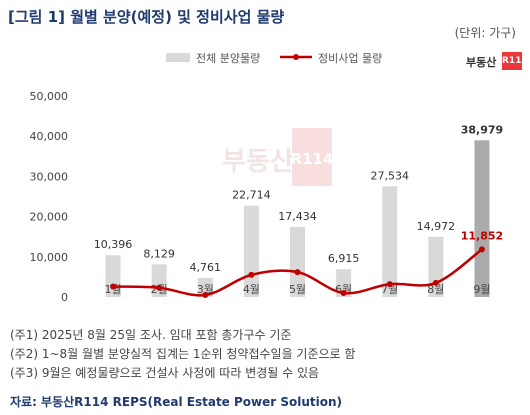 The width and height of the screenshot is (530, 415). What do you see at coordinates (482, 129) in the screenshot?
I see `bar-data-label: 38,979` at bounding box center [482, 129].